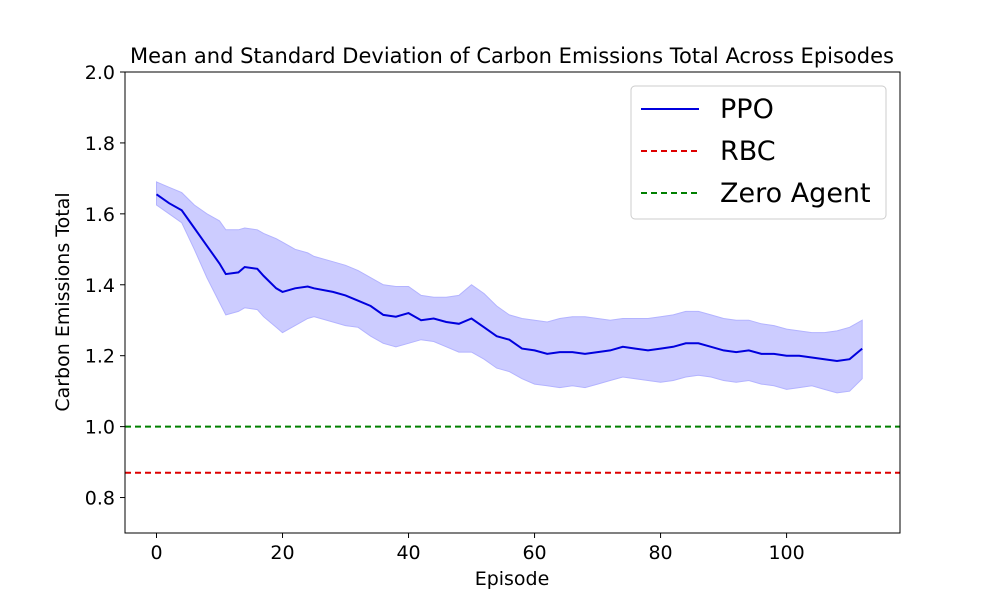  Describe the element at coordinates (534, 553) in the screenshot. I see `x-tick-label: 60` at that location.